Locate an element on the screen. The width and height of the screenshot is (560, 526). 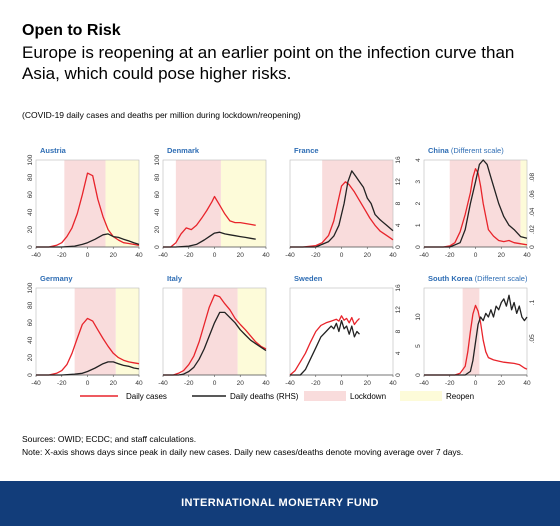
y2-tick-label: 4 is located at coordinates (398, 225).